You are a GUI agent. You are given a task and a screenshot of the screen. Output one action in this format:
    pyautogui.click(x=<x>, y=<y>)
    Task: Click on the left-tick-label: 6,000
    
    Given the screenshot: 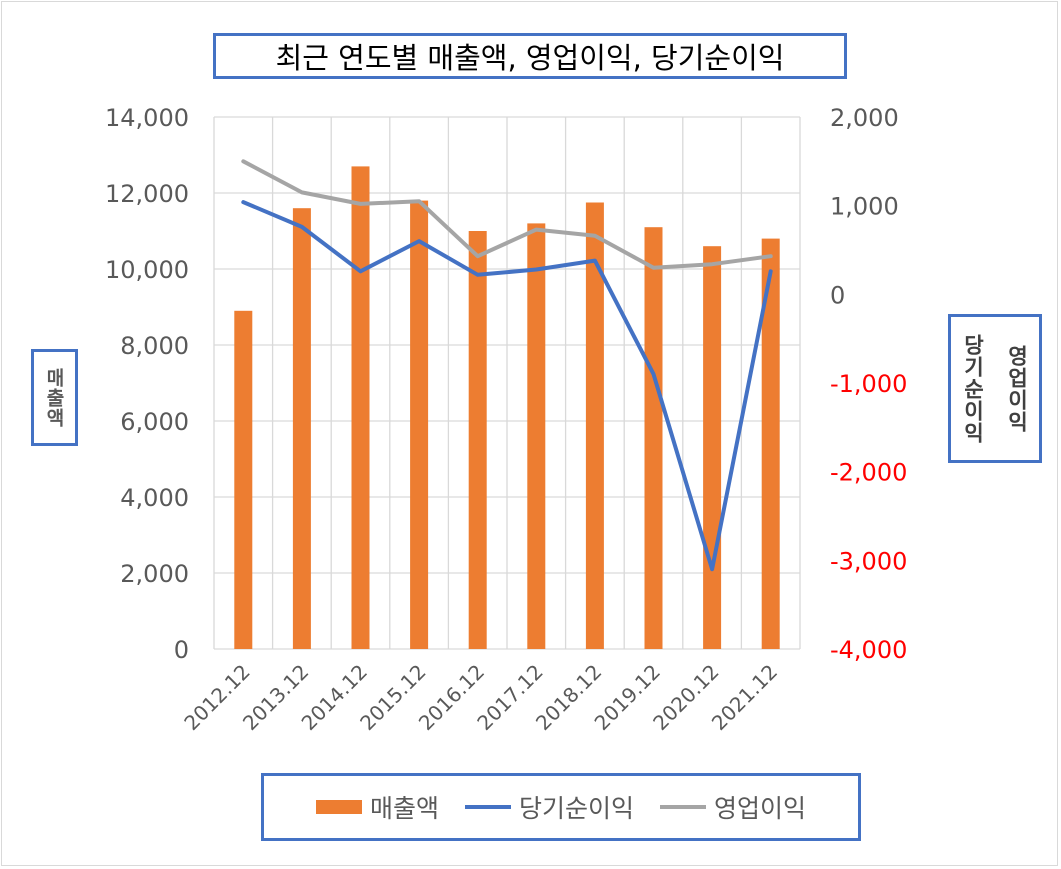 What is the action you would take?
    pyautogui.click(x=154, y=422)
    